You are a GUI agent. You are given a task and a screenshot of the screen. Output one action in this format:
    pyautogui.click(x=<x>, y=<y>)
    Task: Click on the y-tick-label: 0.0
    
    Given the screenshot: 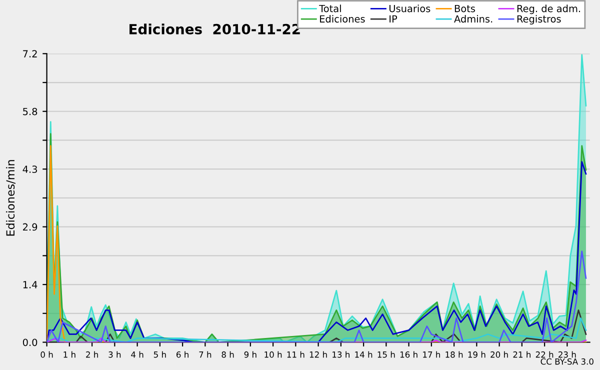 What is the action you would take?
    pyautogui.click(x=30, y=342)
    